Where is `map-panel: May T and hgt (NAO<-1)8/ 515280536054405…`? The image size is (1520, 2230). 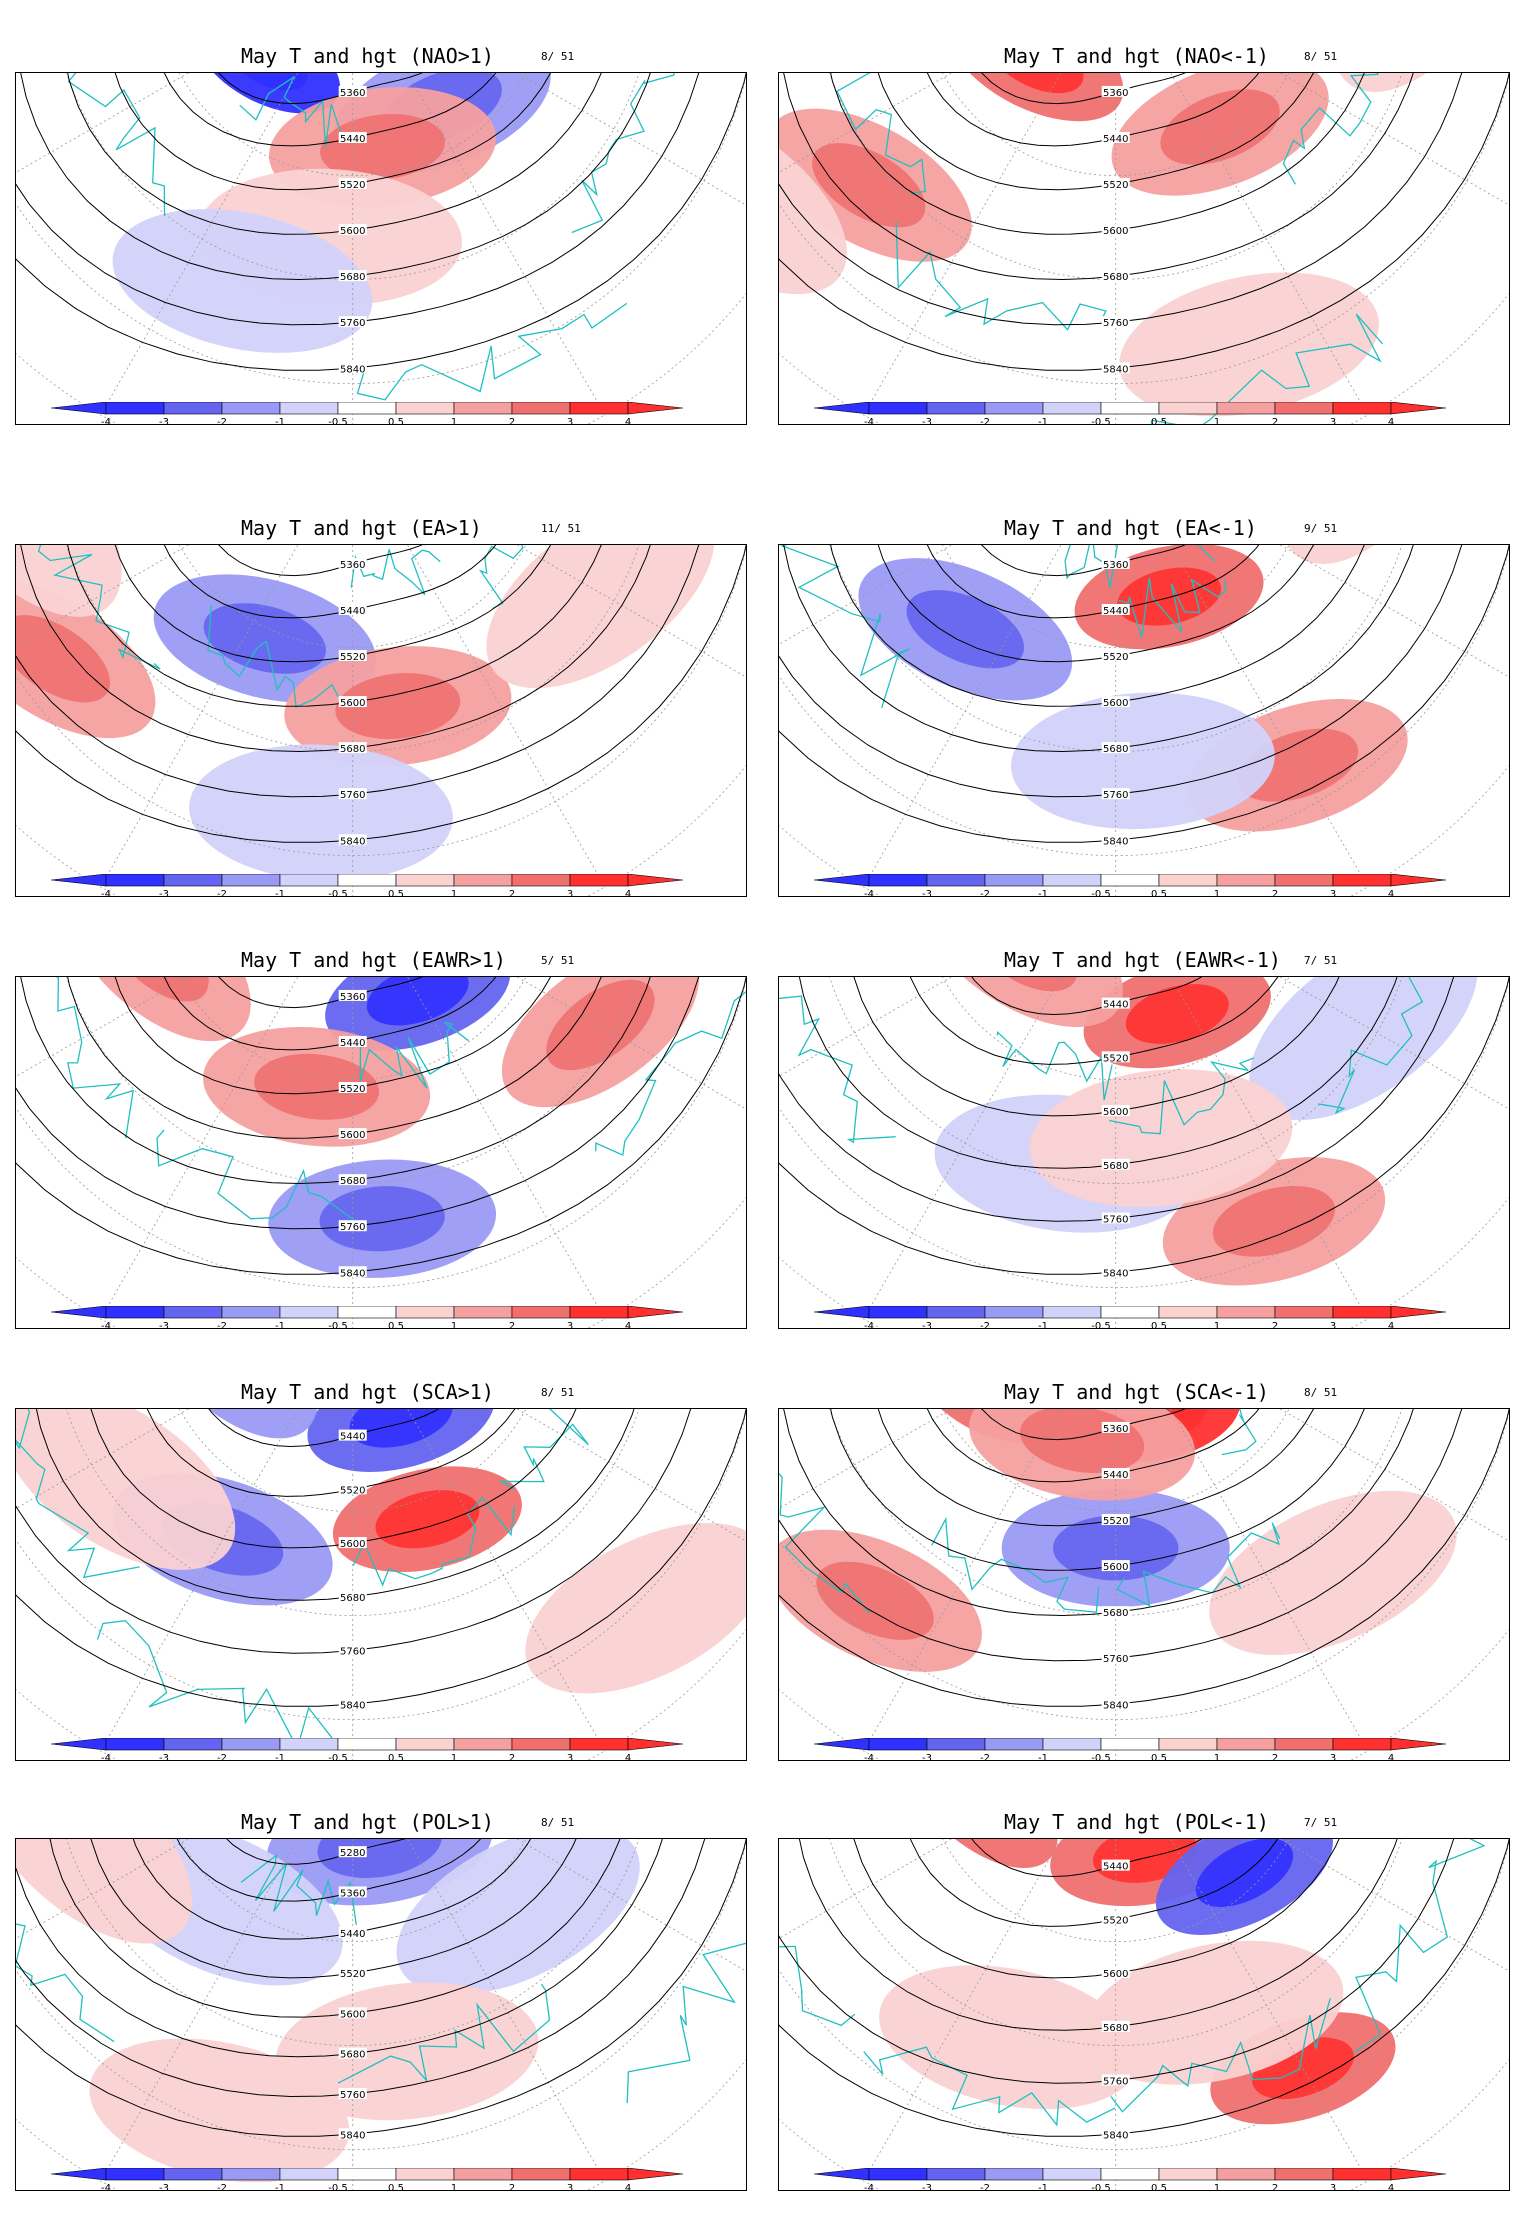
map-panel: May T and hgt (NAO<-1)8/ 515280536054405… is located at coordinates (1144, 238).